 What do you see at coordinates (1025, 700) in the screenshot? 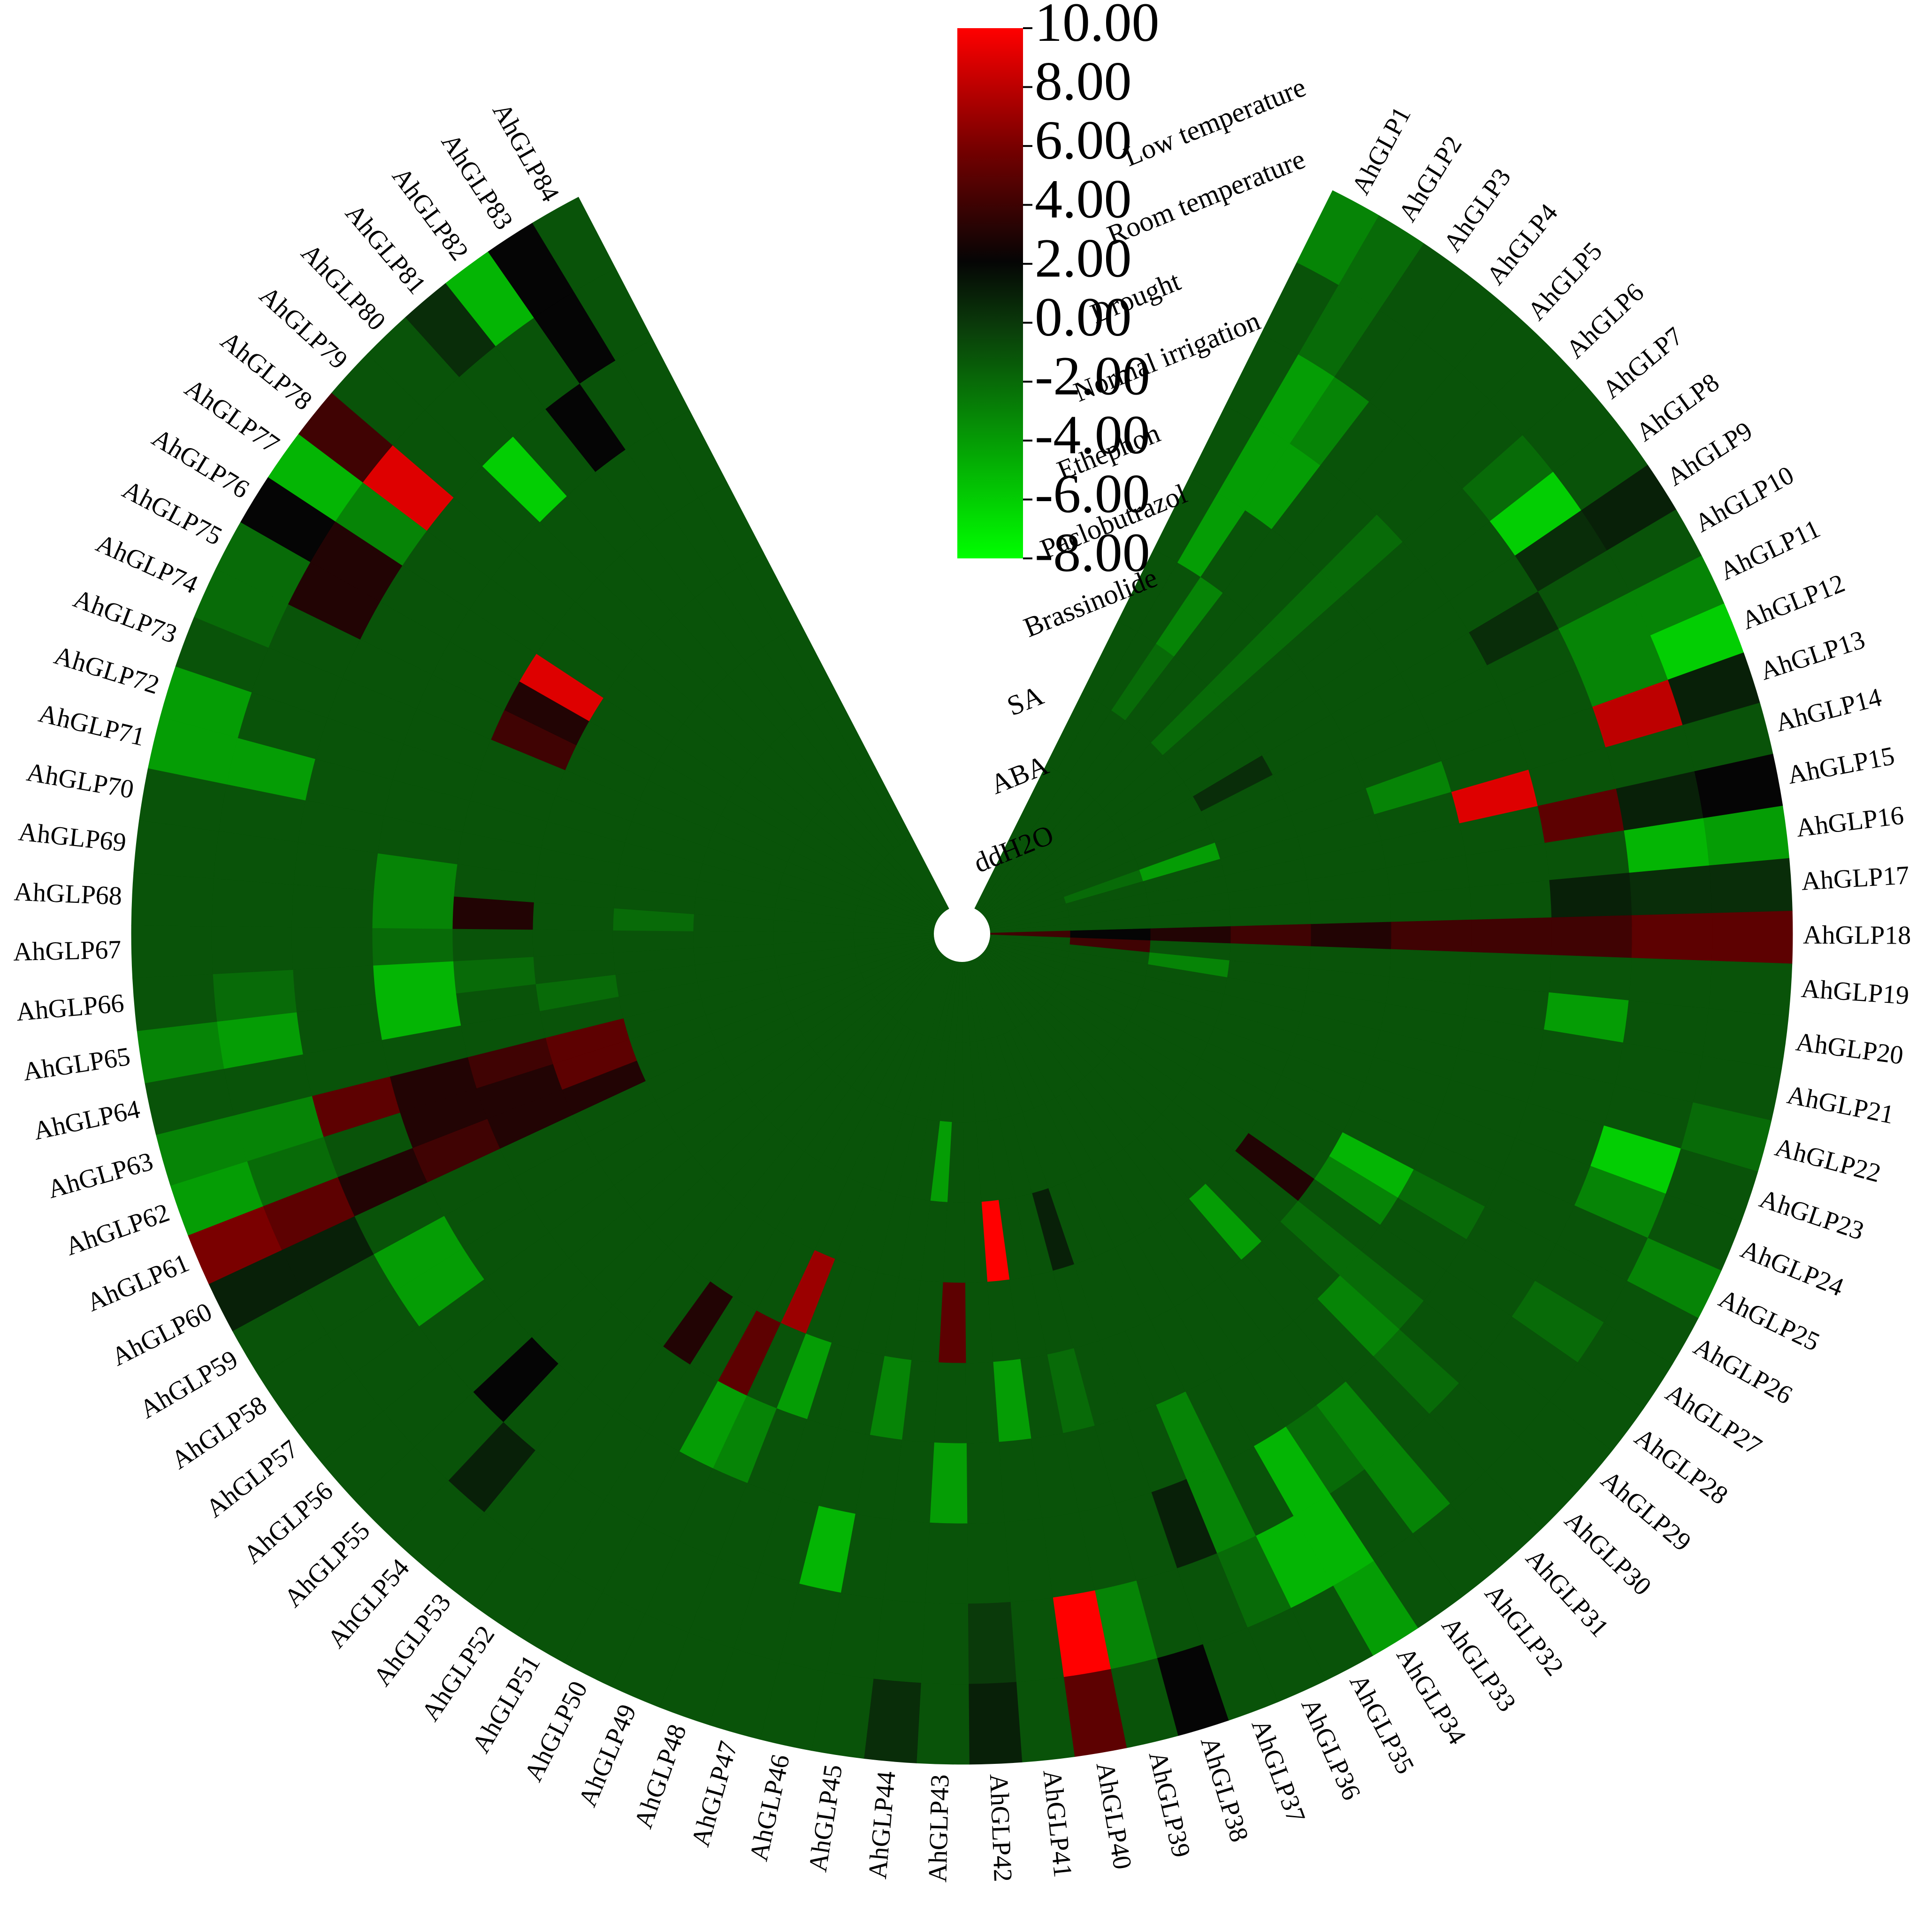
I see `condition-label: SA` at bounding box center [1025, 700].